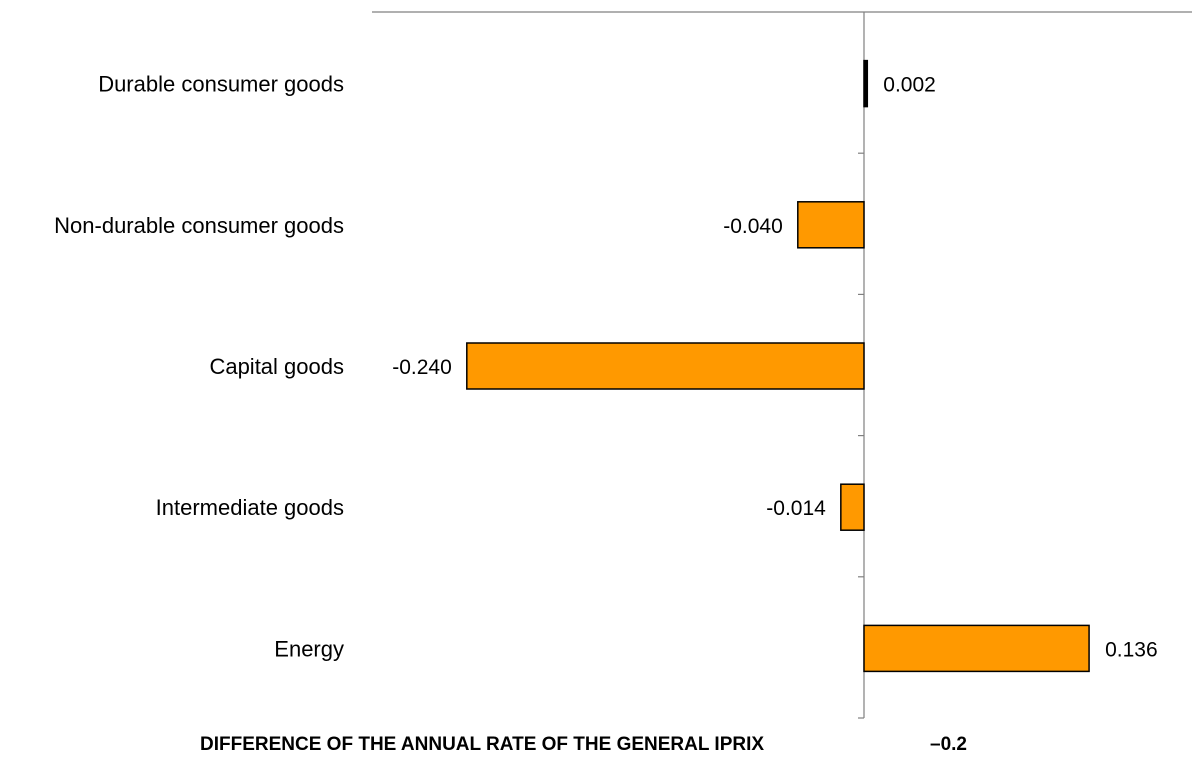  What do you see at coordinates (796, 508) in the screenshot?
I see `data-label: -0.014` at bounding box center [796, 508].